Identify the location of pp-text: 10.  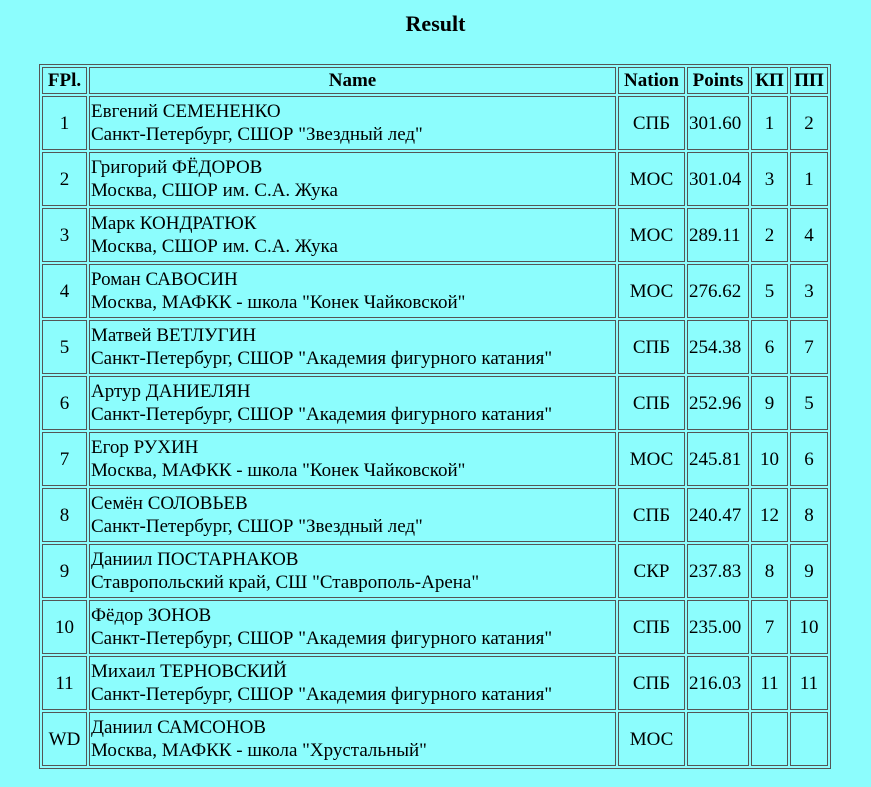
(809, 627).